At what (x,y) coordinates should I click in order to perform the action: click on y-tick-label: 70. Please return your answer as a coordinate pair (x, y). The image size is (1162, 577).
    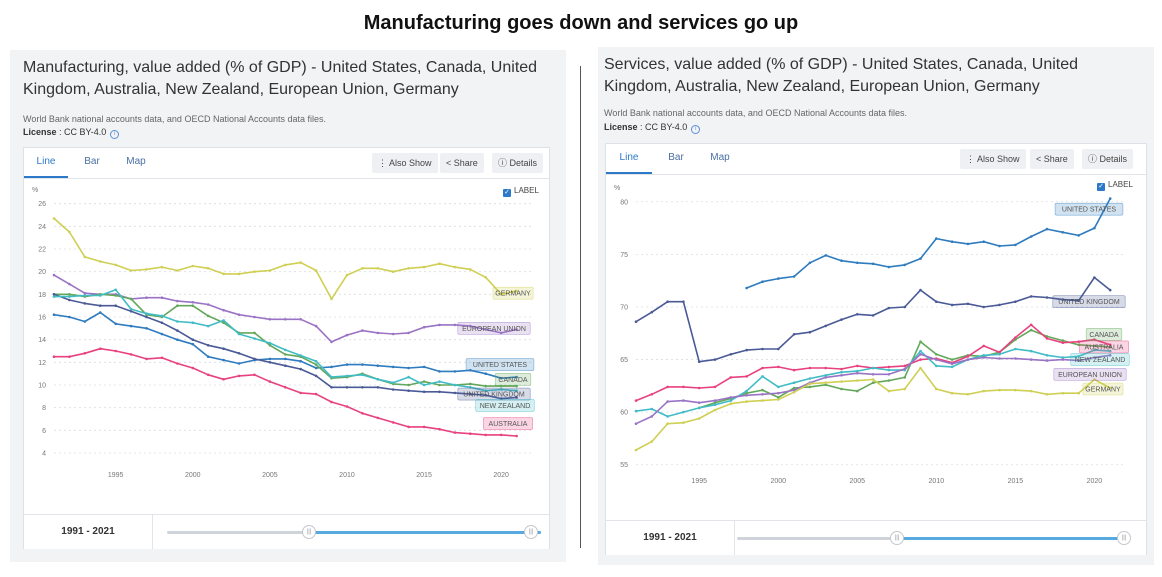
    Looking at the image, I should click on (624, 307).